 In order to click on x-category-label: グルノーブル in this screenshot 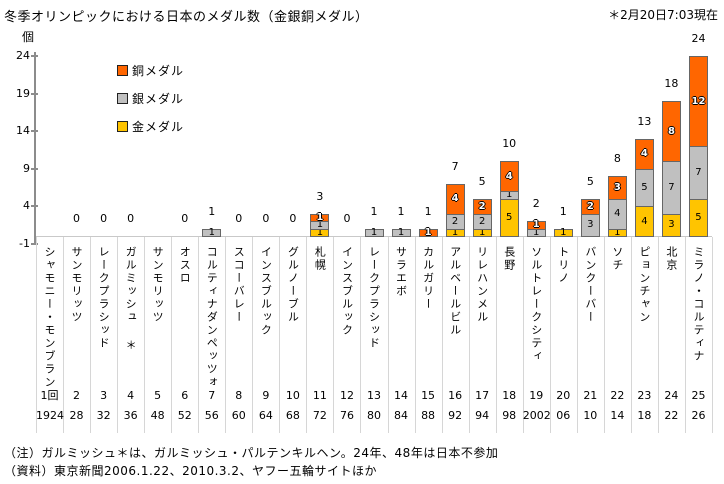, I will do `click(292, 318)`.